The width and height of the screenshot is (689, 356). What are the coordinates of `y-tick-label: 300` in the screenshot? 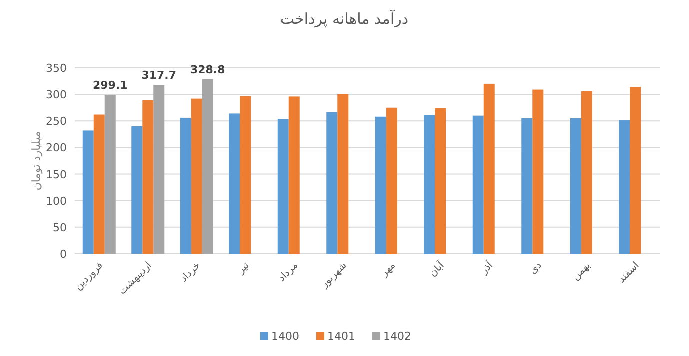 It's located at (56, 95).